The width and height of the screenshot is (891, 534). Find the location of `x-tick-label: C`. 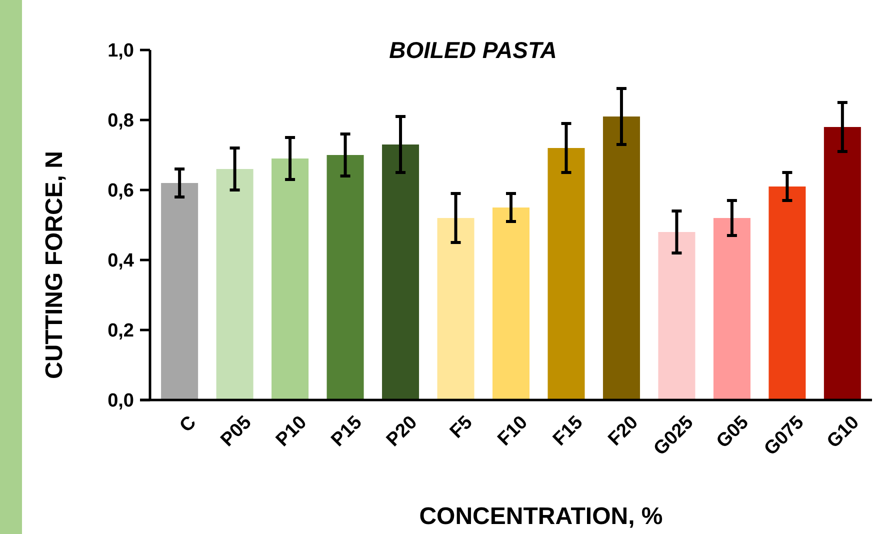

x-tick-label: C is located at coordinates (188, 424).